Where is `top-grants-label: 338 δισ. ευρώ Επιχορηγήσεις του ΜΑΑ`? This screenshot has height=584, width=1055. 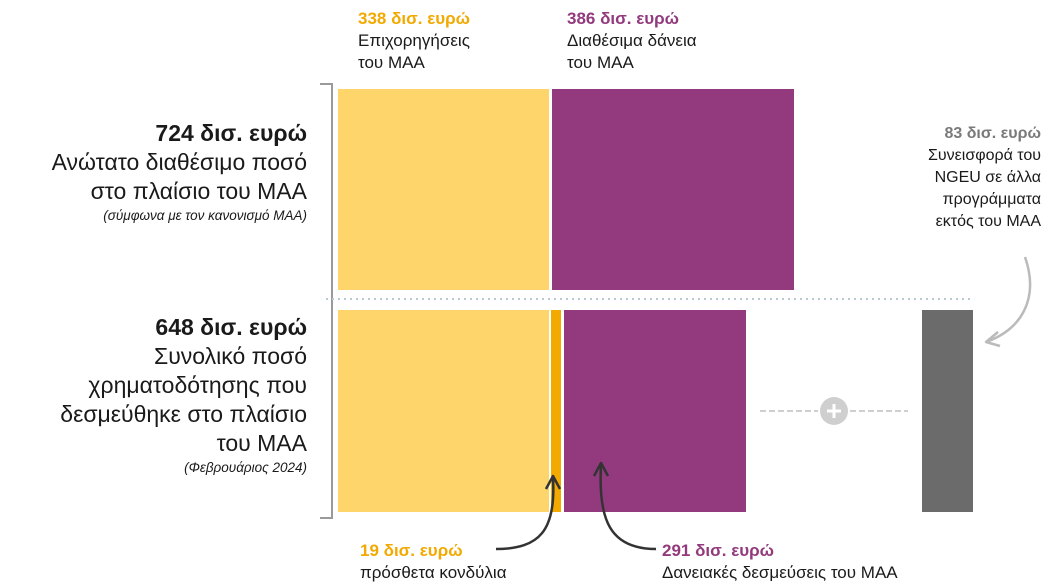
top-grants-label: 338 δισ. ευρώ Επιχορηγήσεις του ΜΑΑ is located at coordinates (414, 41).